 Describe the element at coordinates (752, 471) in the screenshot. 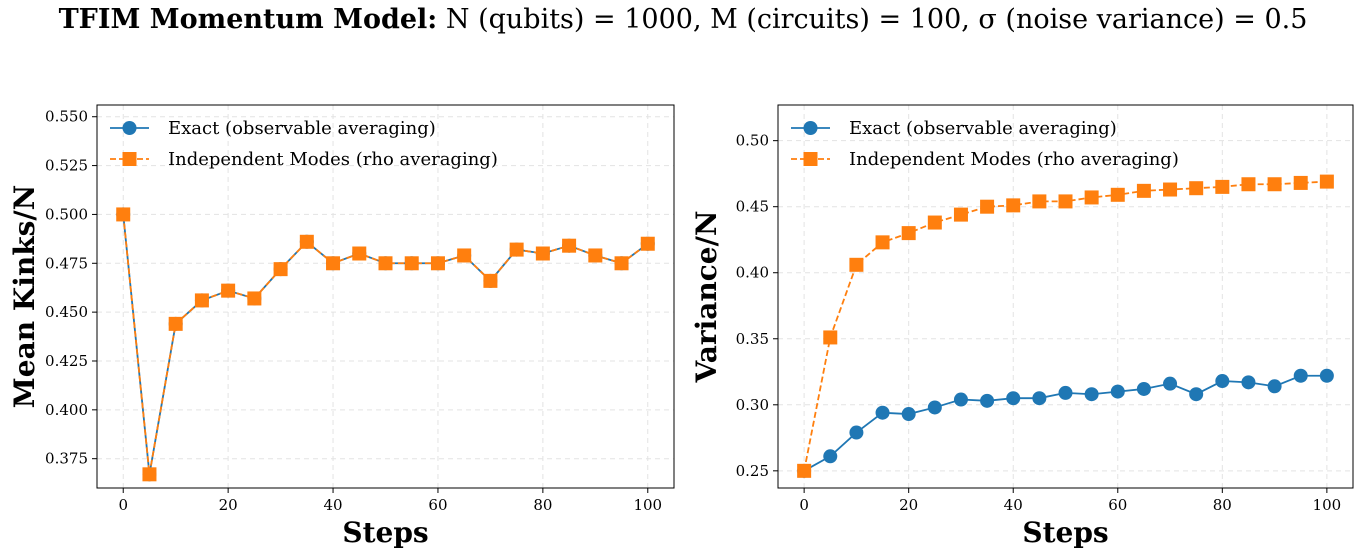

I see `y-tick-label: 0.25` at that location.